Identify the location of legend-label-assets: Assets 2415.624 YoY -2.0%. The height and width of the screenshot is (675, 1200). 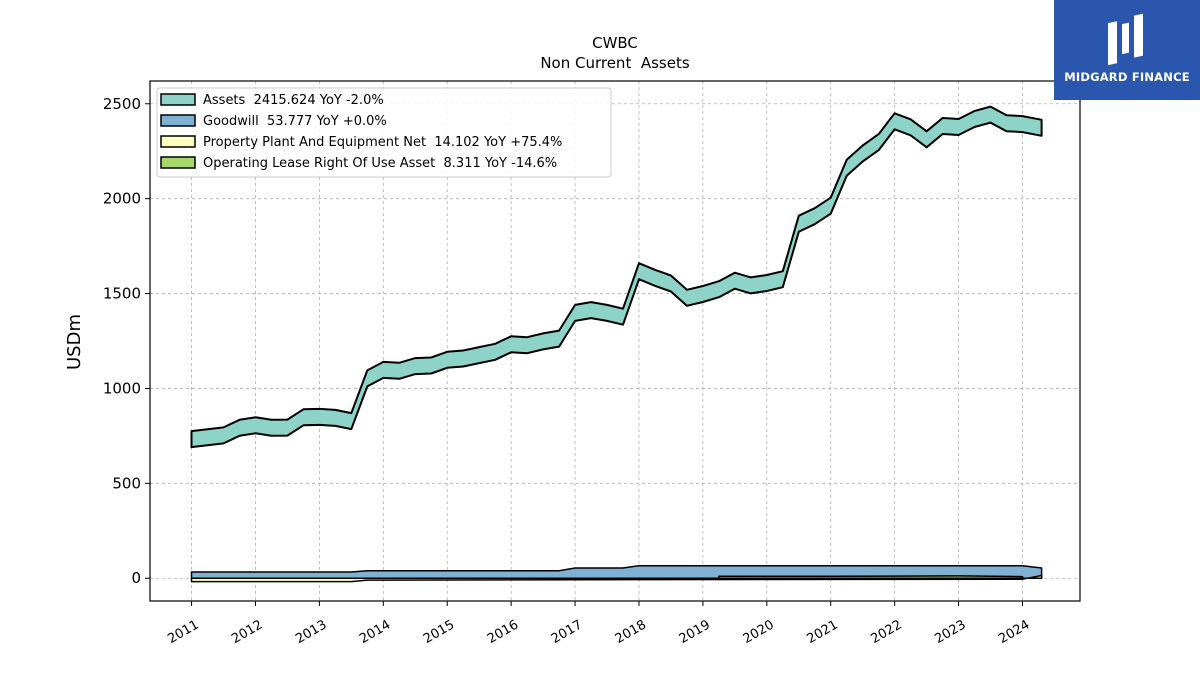
(293, 100).